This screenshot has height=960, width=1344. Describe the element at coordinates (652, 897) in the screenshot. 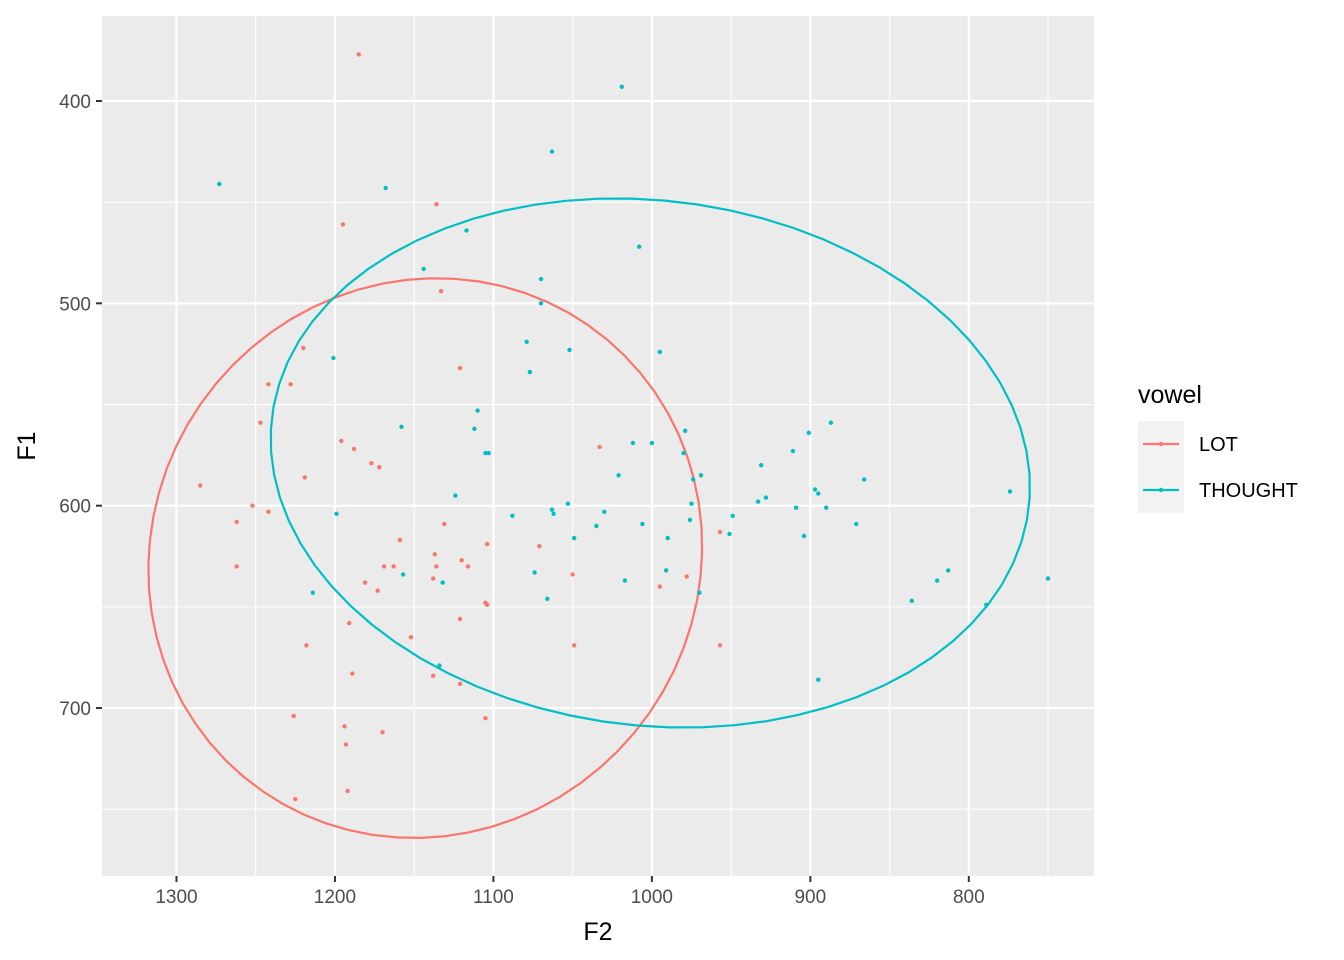

I see `x-tick-label: 1000` at that location.